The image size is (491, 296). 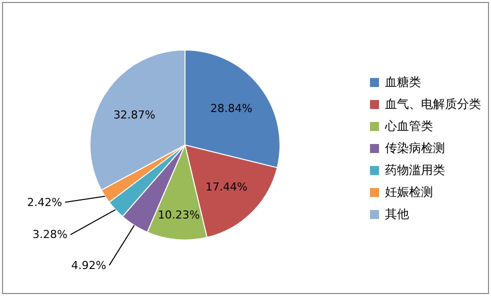 What do you see at coordinates (50, 235) in the screenshot?
I see `data-label: 3.28%` at bounding box center [50, 235].